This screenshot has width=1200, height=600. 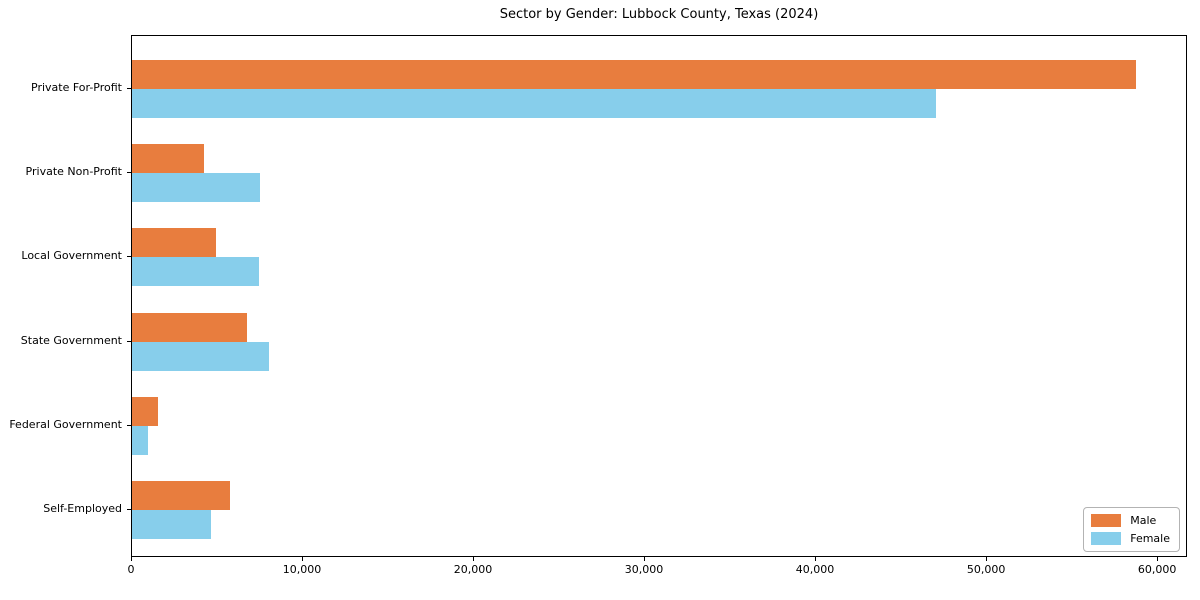 What do you see at coordinates (815, 569) in the screenshot?
I see `x-tick-label: 40,000` at bounding box center [815, 569].